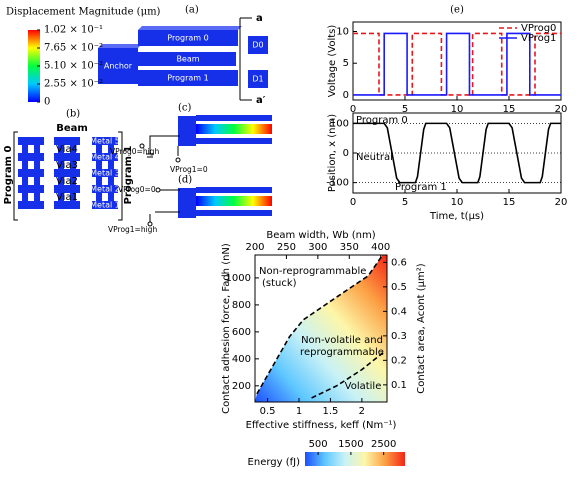 This screenshot has width=583, height=482. What do you see at coordinates (353, 109) in the screenshot?
I see `x-tick-label: 0` at bounding box center [353, 109].